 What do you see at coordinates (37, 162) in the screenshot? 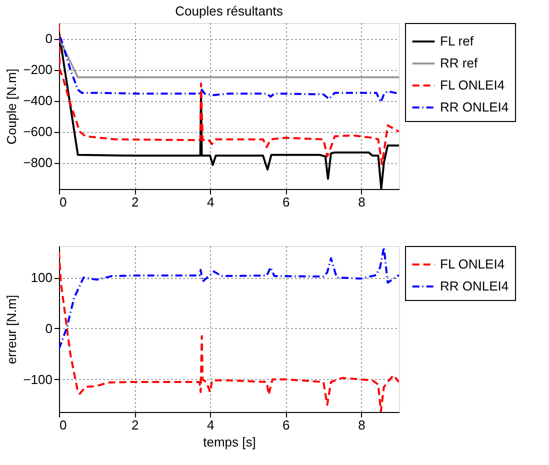
I see `y-tick-label: −800` at bounding box center [37, 162].